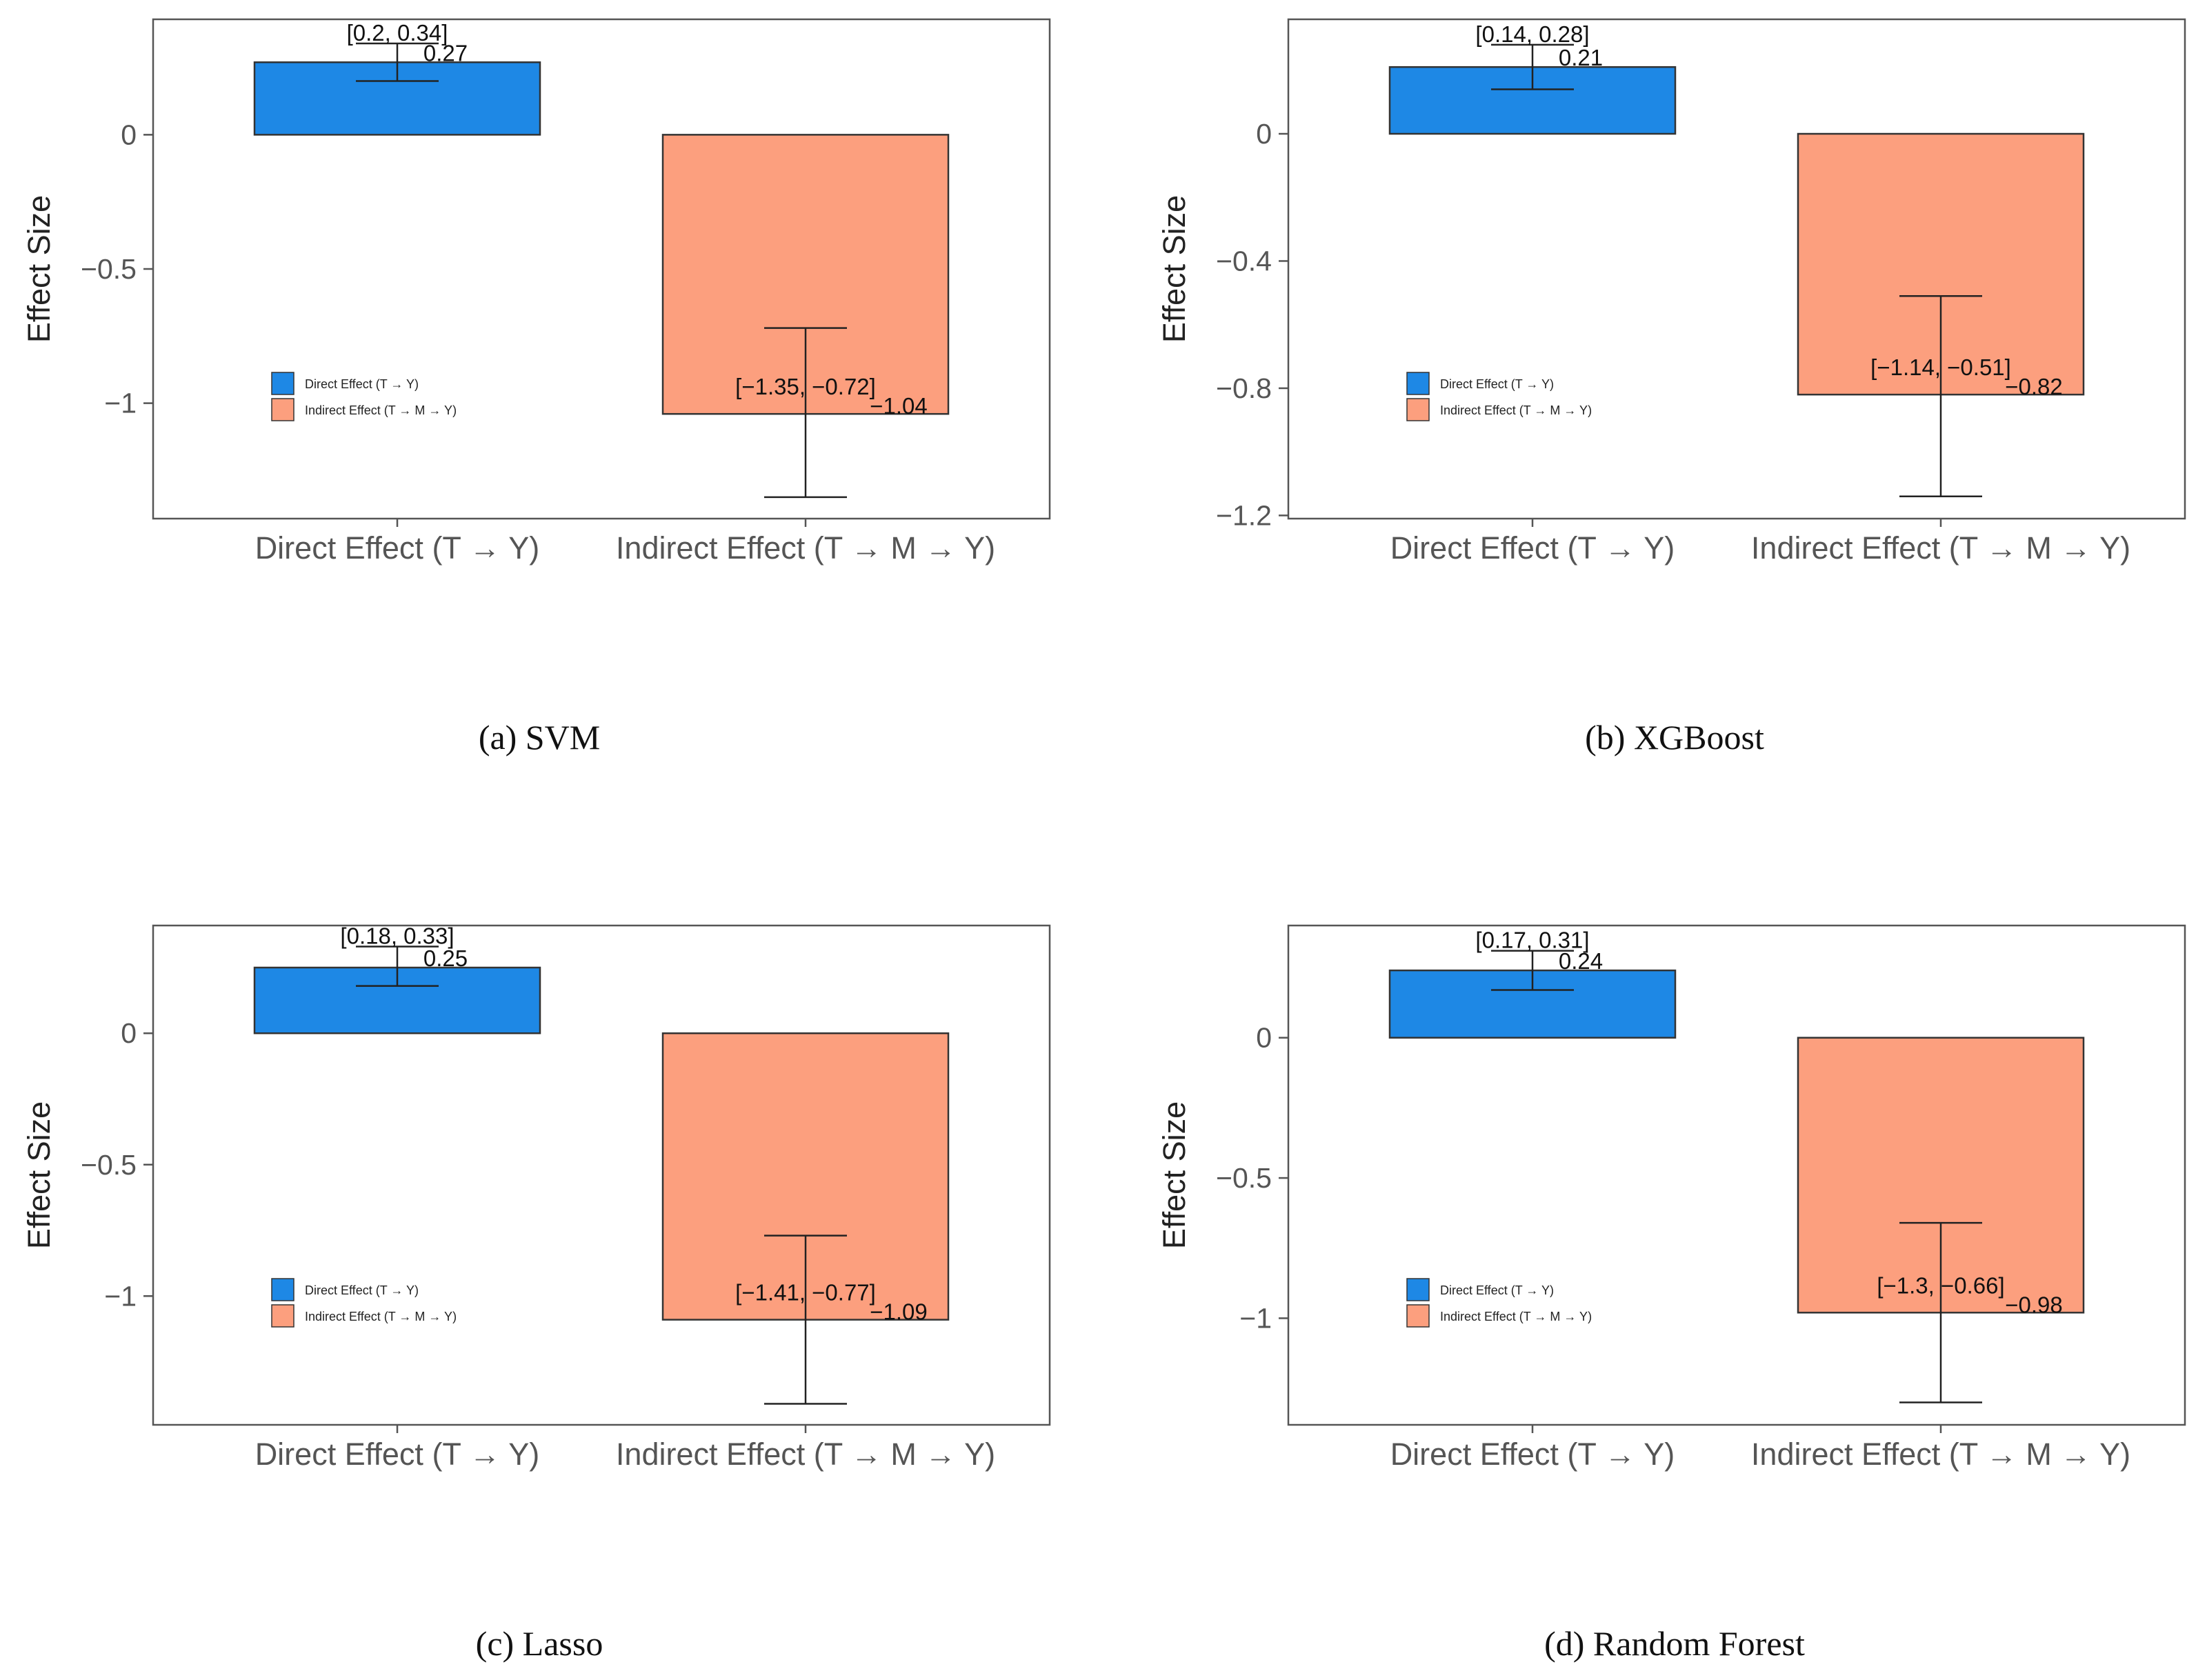  Describe the element at coordinates (1244, 388) in the screenshot. I see `y-tick-label: −0.8` at that location.